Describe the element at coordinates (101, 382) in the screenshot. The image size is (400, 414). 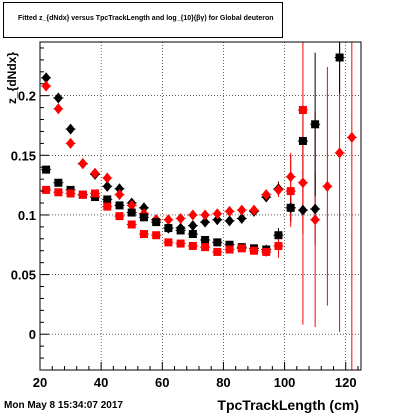
I see `x-tick-label: 40` at that location.